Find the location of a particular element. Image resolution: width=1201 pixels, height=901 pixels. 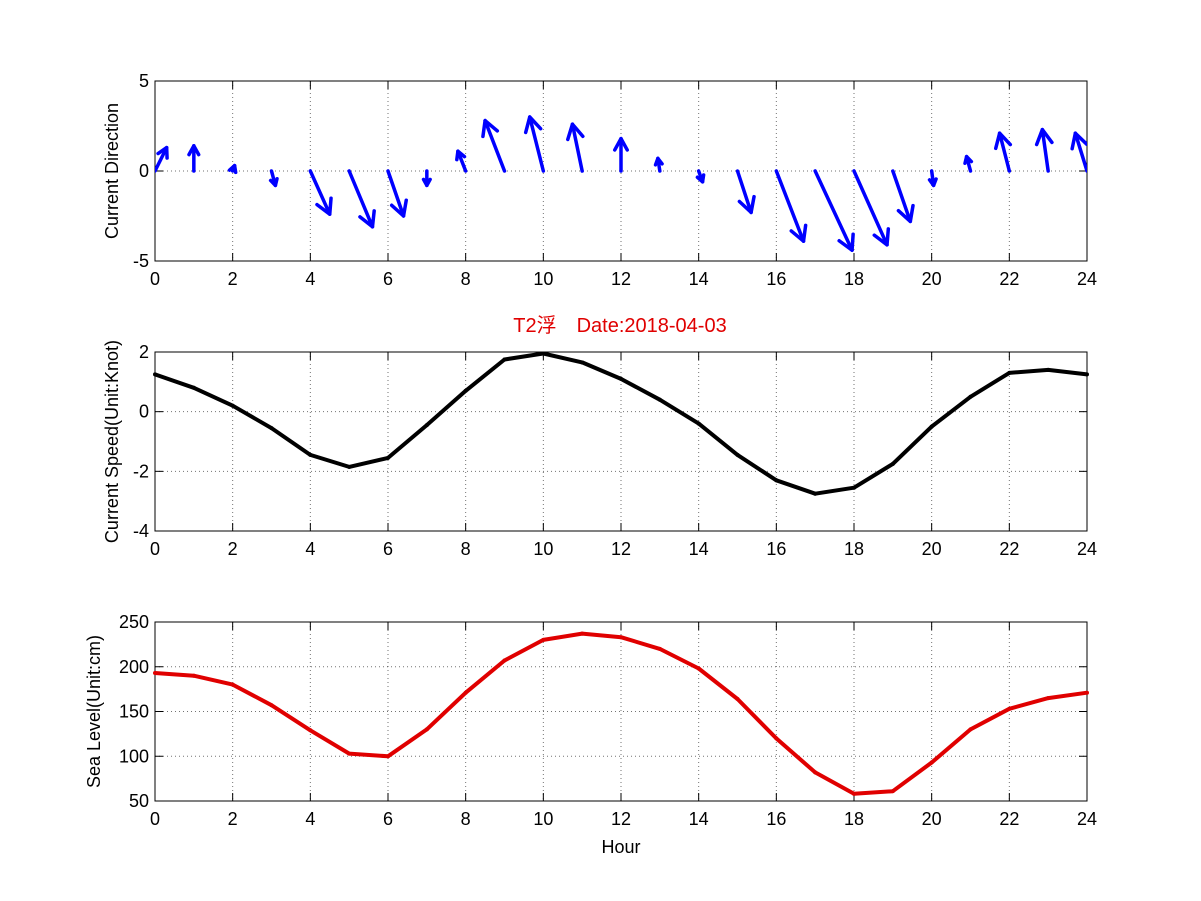

y-tick-label: 150 is located at coordinates (134, 712).